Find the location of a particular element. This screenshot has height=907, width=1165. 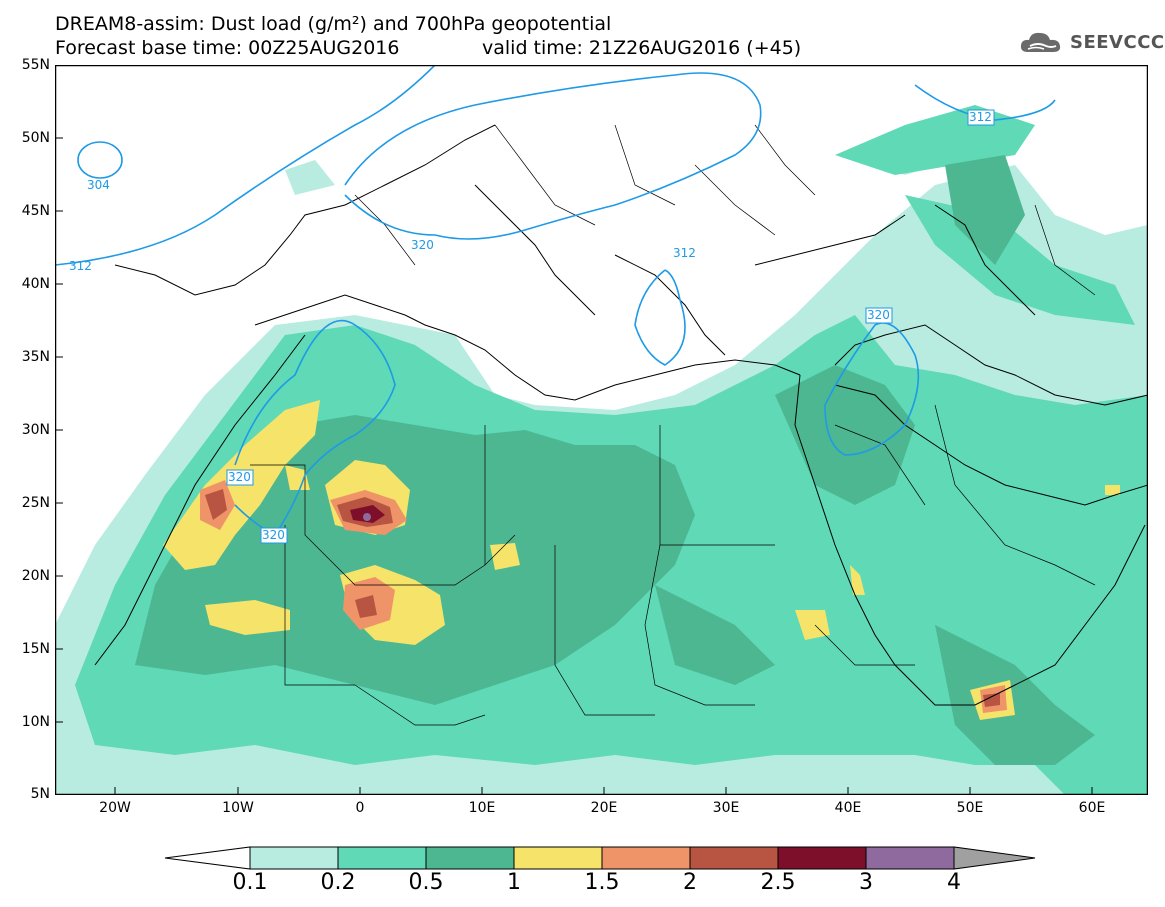

logo-text: SEEVCCC is located at coordinates (1117, 42).